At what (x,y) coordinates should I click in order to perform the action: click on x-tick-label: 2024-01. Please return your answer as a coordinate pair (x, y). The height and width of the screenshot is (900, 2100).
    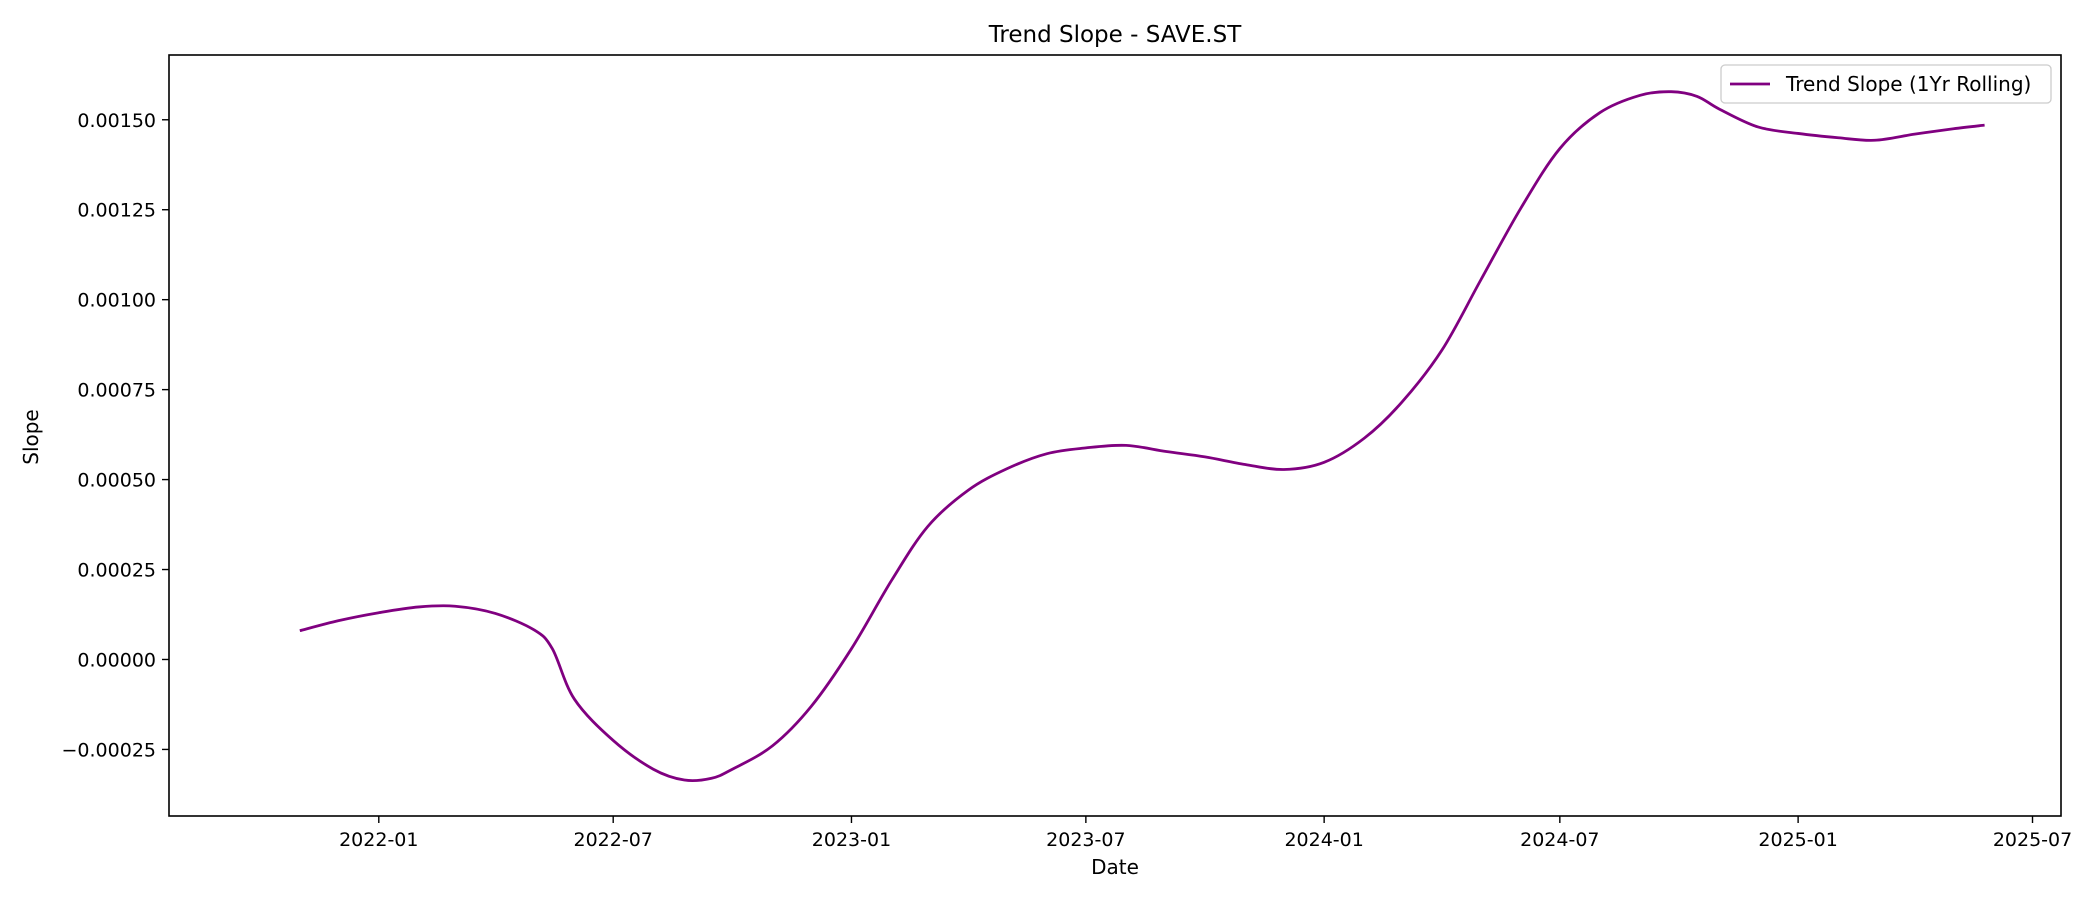
    Looking at the image, I should click on (1323, 840).